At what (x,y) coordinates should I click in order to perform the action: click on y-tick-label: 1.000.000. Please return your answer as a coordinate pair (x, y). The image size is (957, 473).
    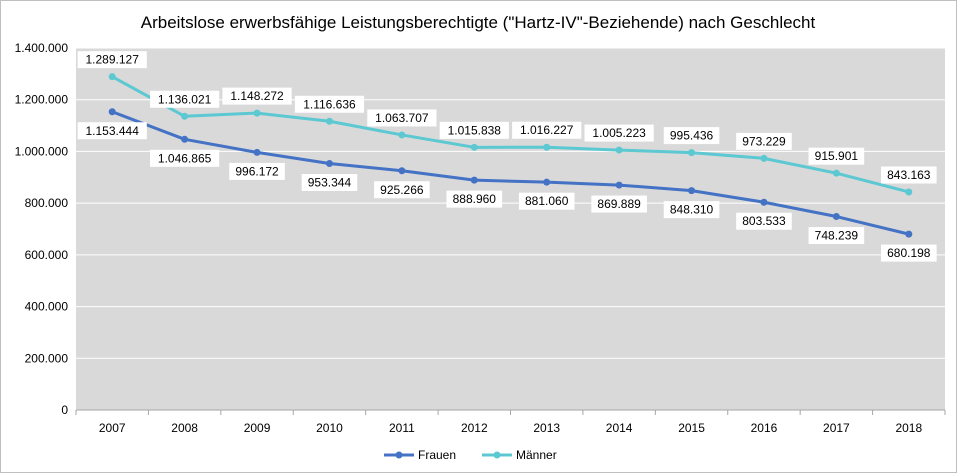
    Looking at the image, I should click on (42, 151).